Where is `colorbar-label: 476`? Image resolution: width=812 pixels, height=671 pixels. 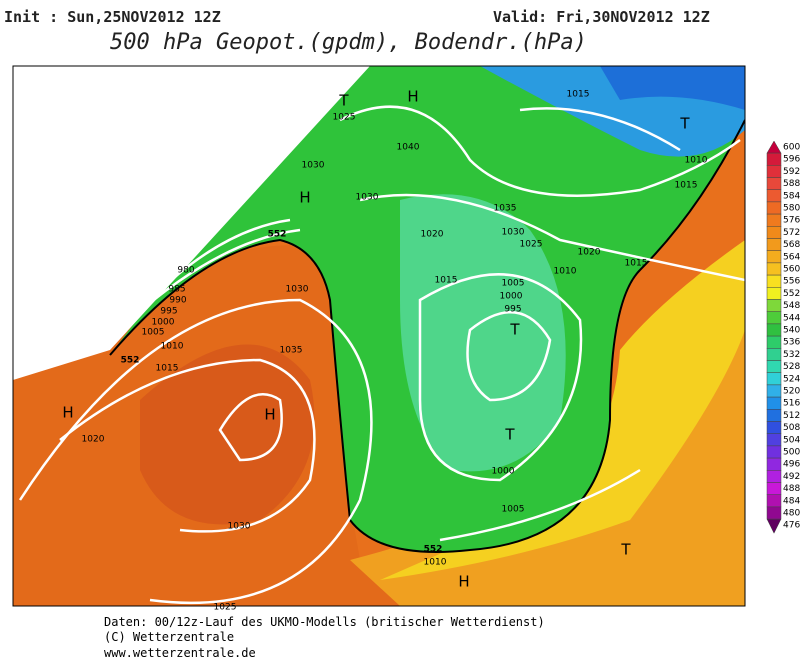 colorbar-label: 476 is located at coordinates (791, 526).